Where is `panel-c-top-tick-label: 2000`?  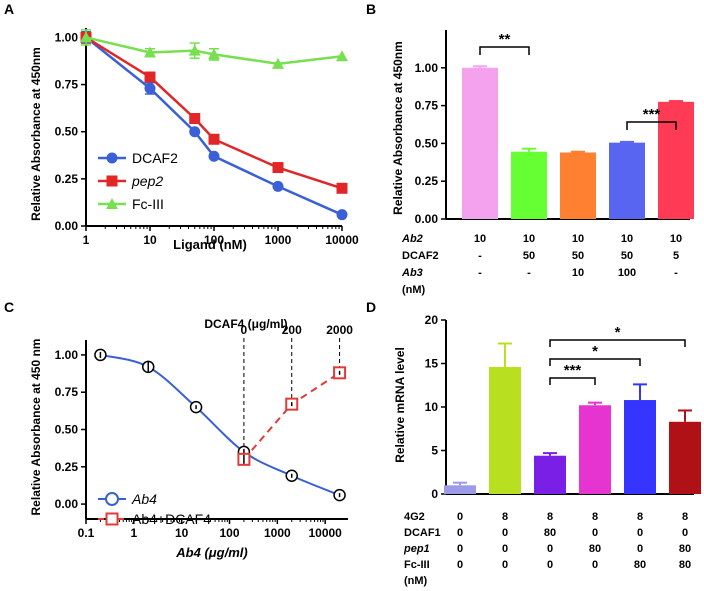 panel-c-top-tick-label: 2000 is located at coordinates (339, 330).